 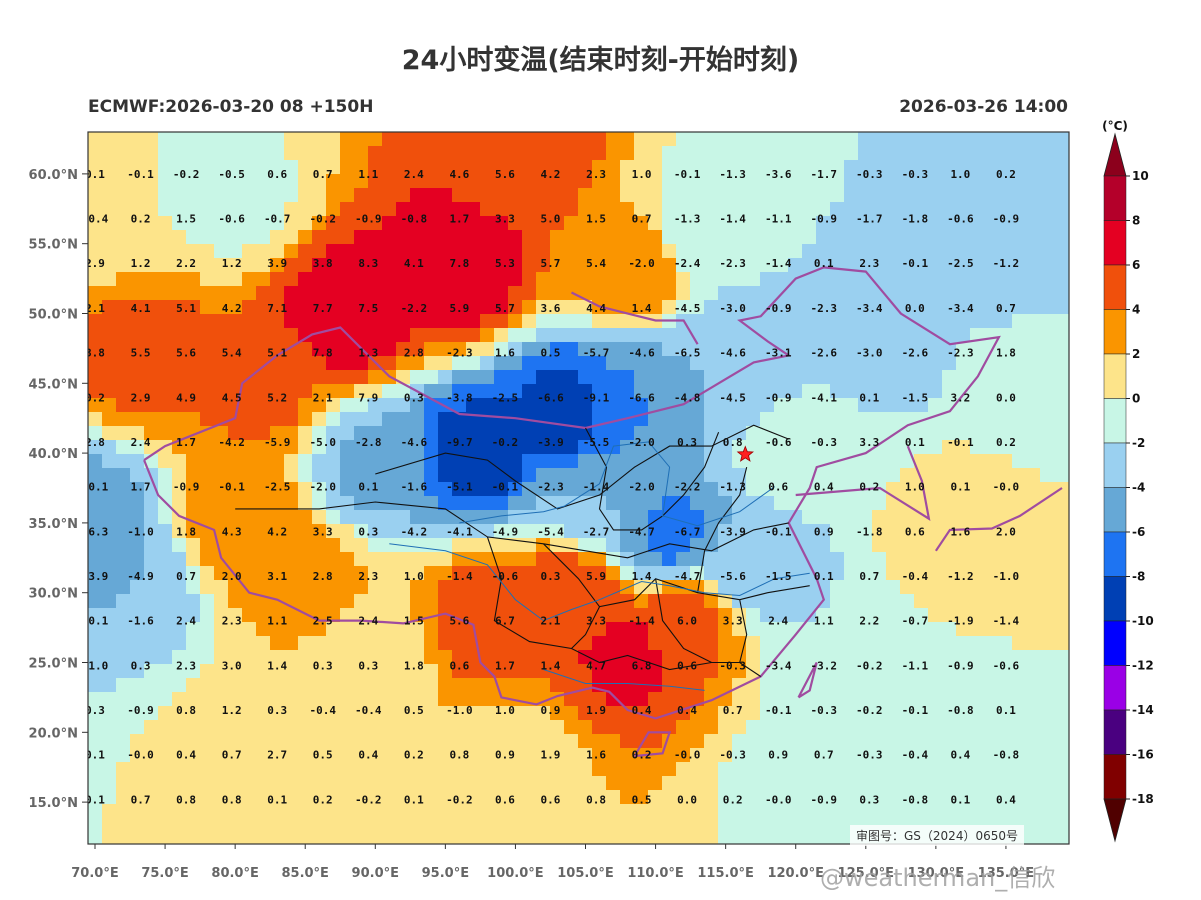 What do you see at coordinates (140, 710) in the screenshot?
I see `grid-value: -0.9` at bounding box center [140, 710].